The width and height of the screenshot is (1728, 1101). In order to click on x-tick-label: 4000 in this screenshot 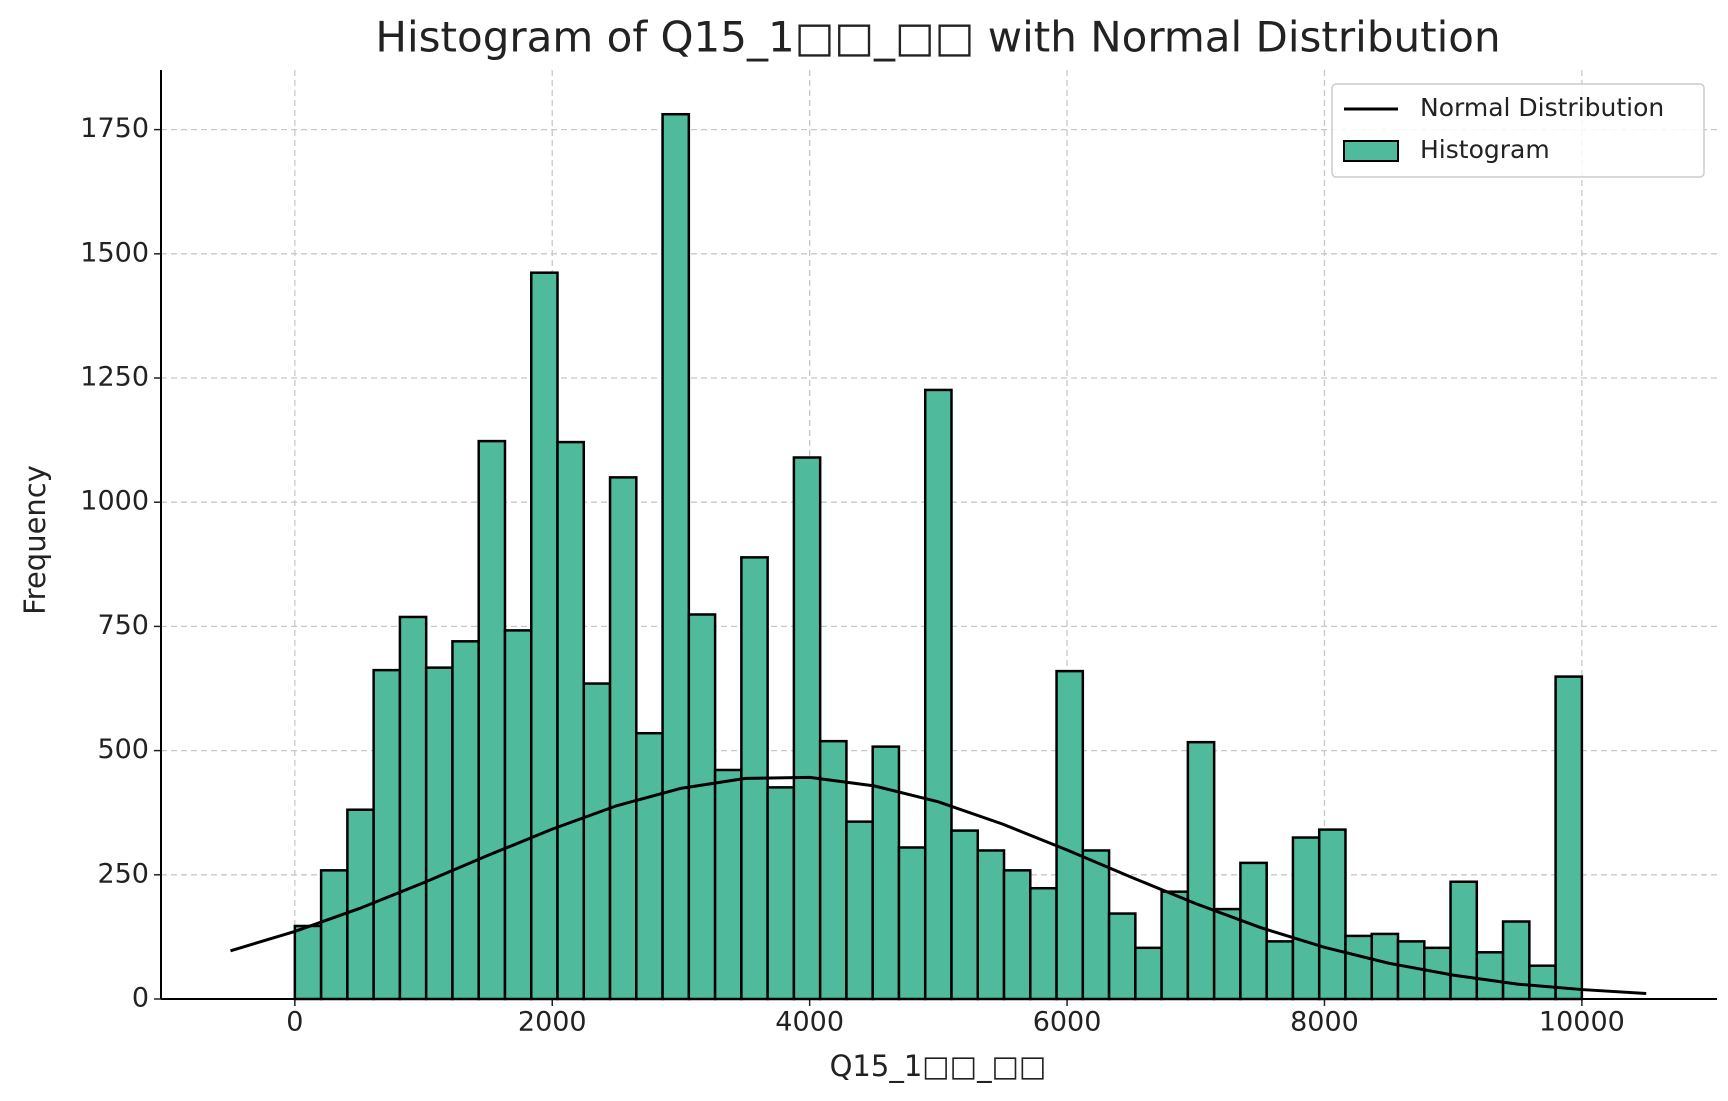, I will do `click(809, 1022)`.